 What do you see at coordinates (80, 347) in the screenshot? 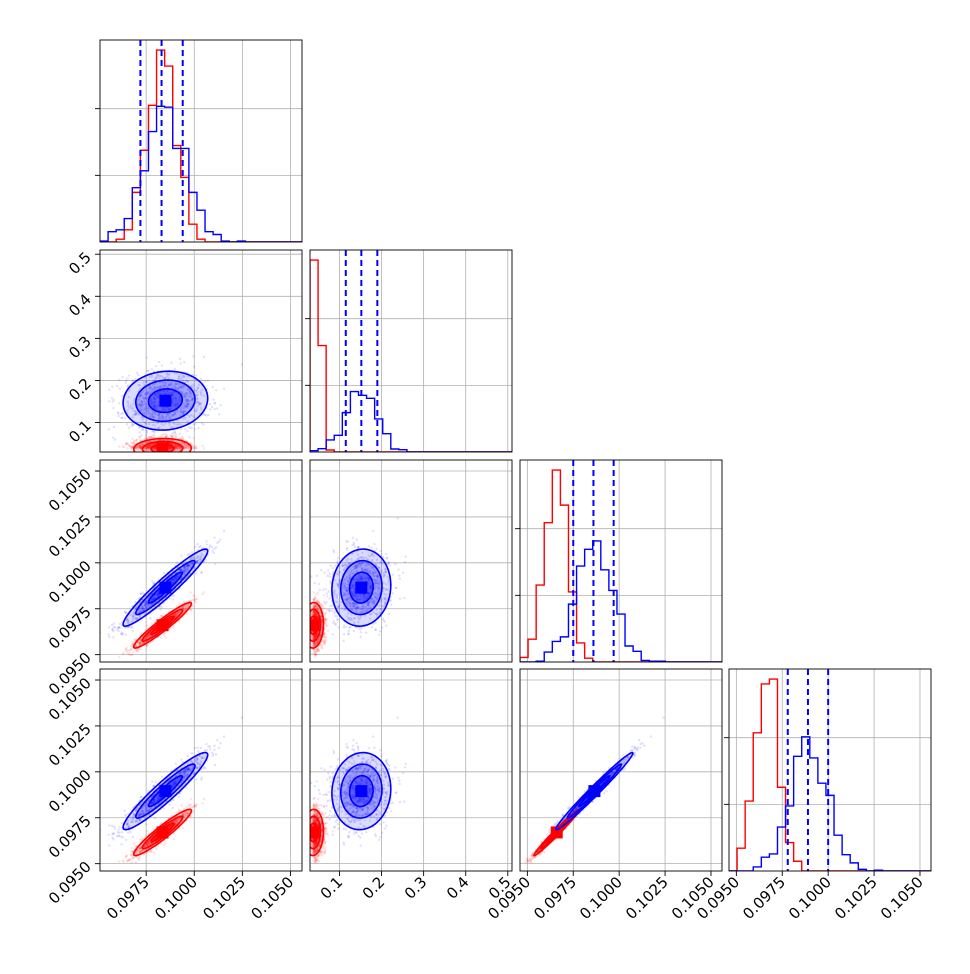
I see `y-tick-label: 0.3` at bounding box center [80, 347].